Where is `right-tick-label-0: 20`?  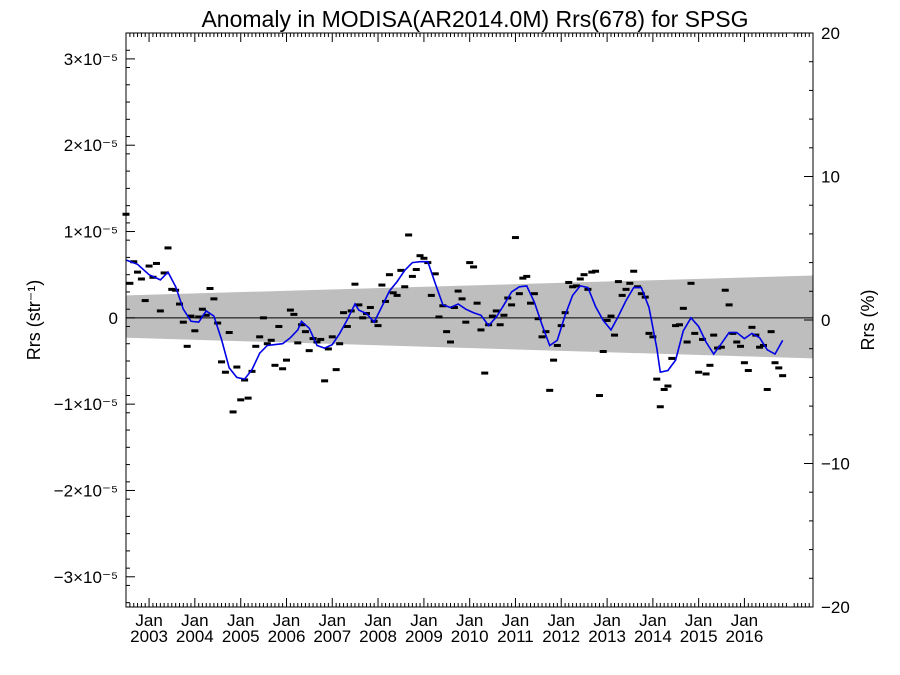 right-tick-label-0: 20 is located at coordinates (830, 33).